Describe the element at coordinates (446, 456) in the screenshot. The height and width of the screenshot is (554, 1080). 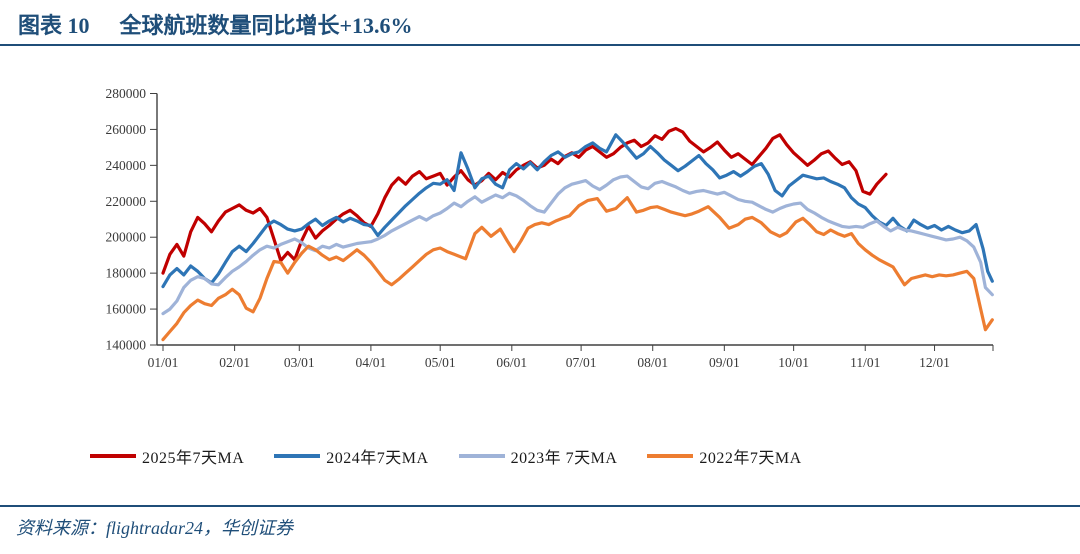
I see `chart-legend: 2025年7天MA 2024年7天MA 2023年 7天MA 2022年7天MA` at that location.